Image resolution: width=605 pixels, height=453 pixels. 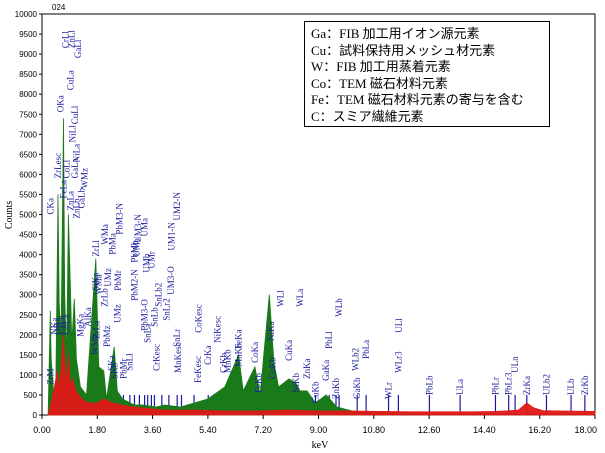 I want to click on peak-label-66: MnKb, so click(x=239, y=355).